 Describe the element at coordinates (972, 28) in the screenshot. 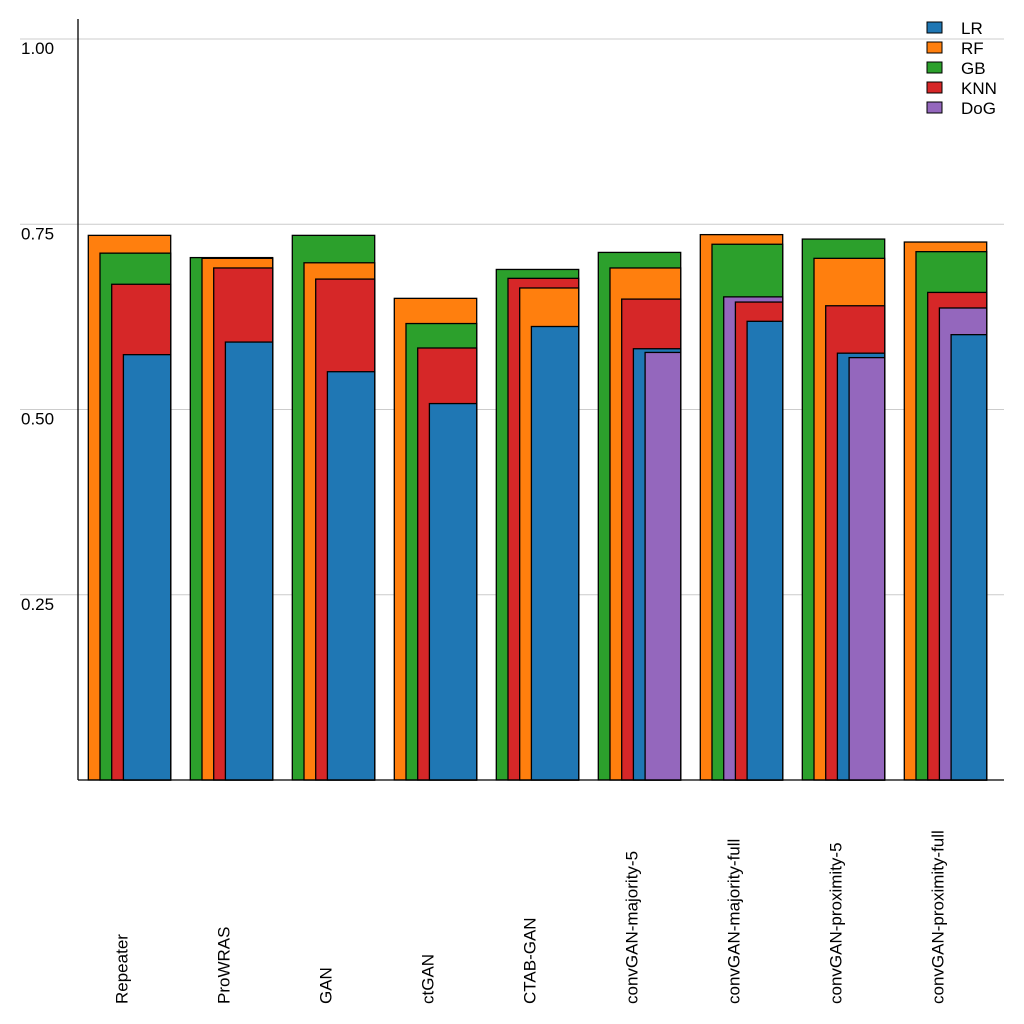

I see `legend-label: LR` at that location.